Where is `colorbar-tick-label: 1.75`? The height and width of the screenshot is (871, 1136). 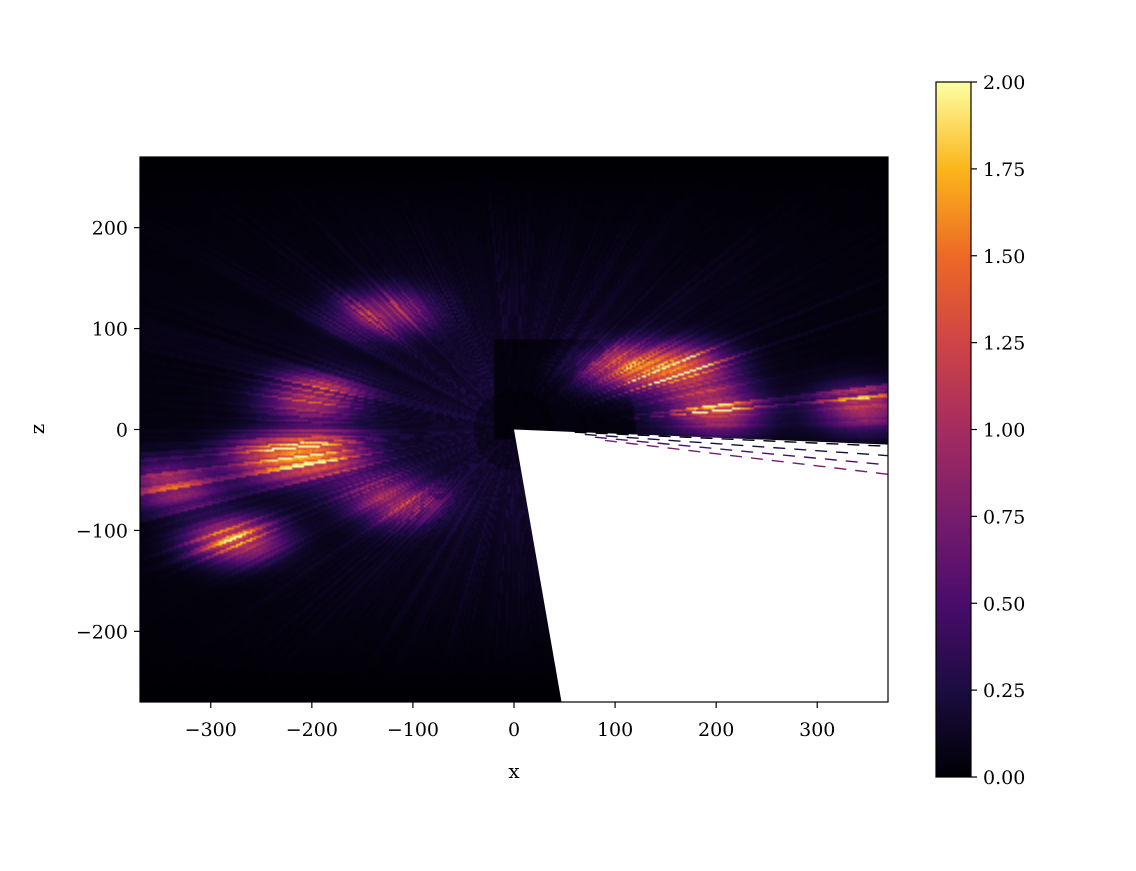
colorbar-tick-label: 1.75 is located at coordinates (1004, 170).